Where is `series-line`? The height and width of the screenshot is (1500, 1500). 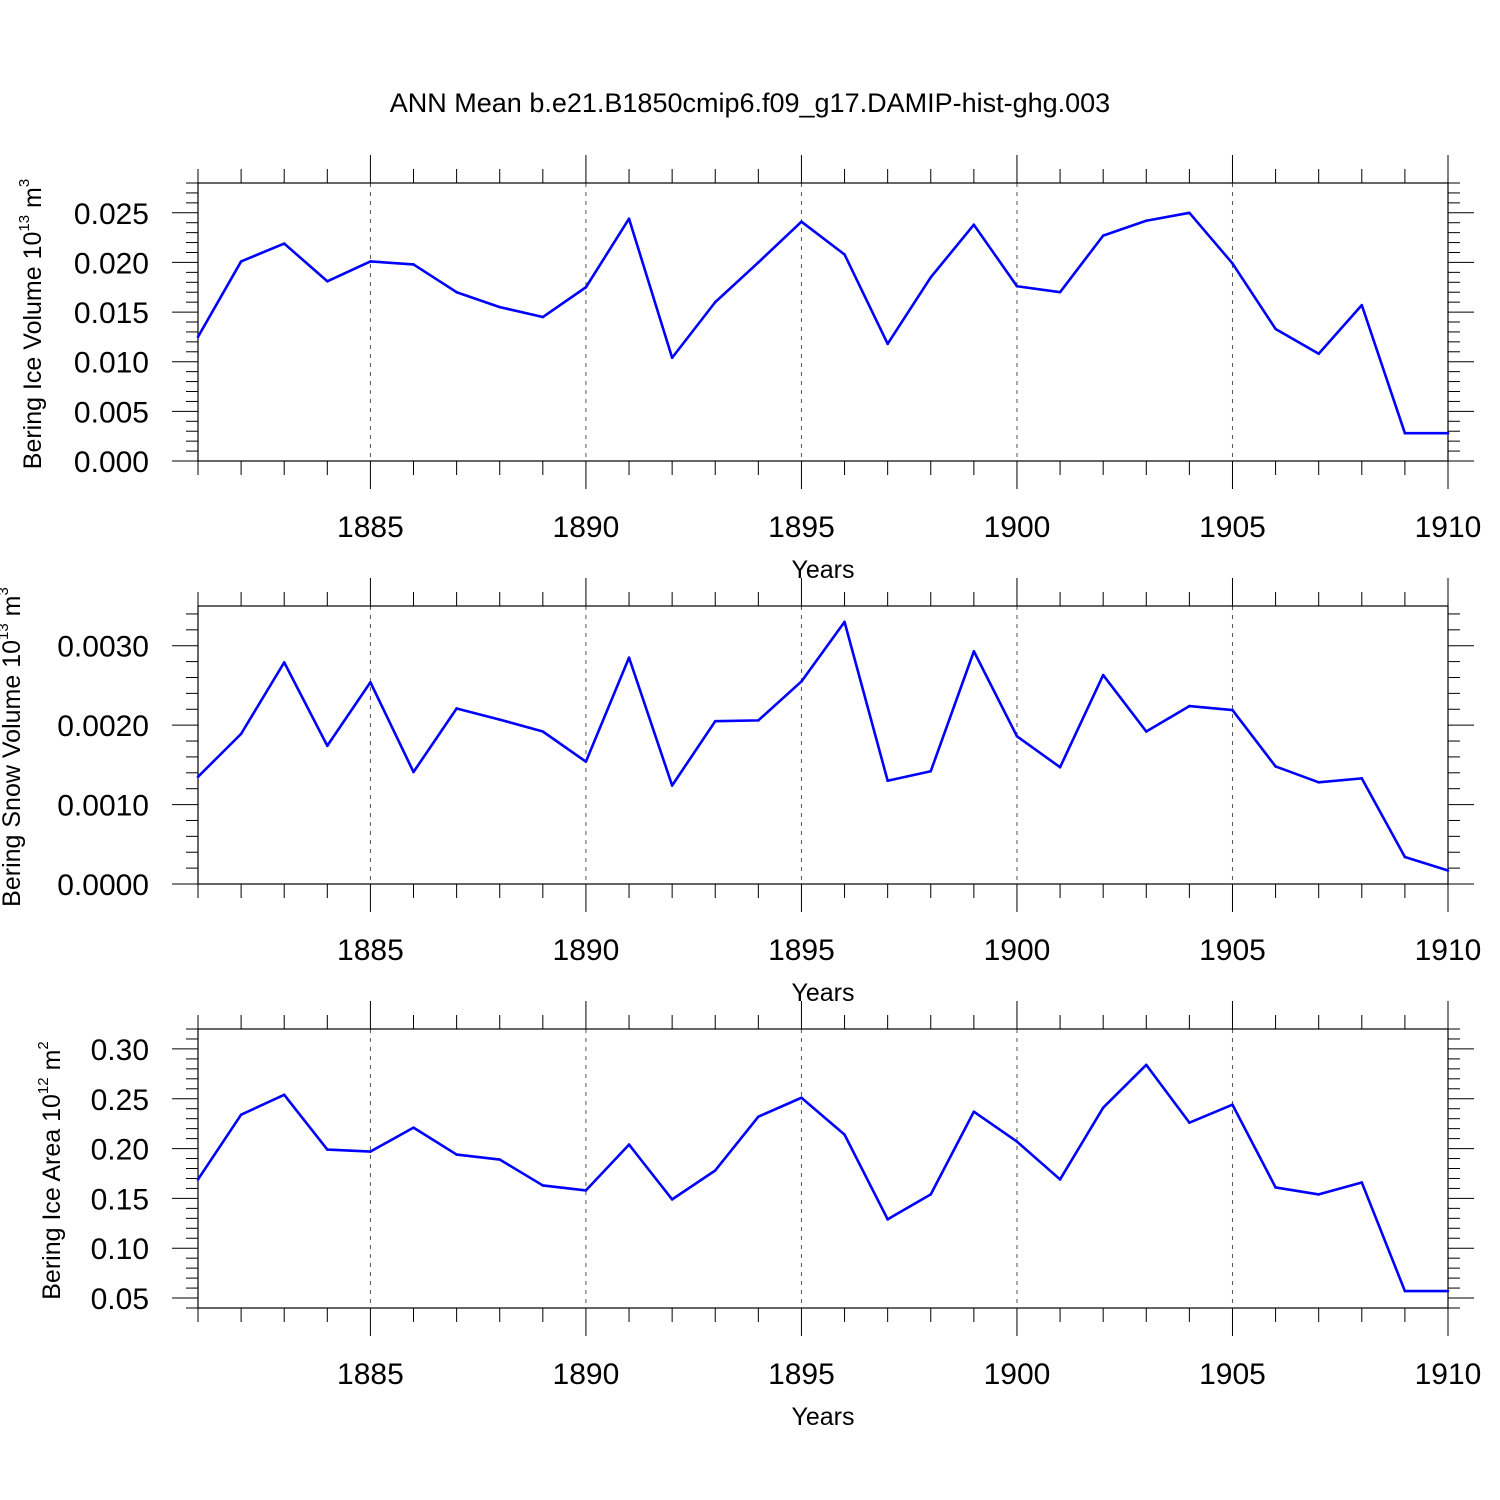
series-line is located at coordinates (823, 746).